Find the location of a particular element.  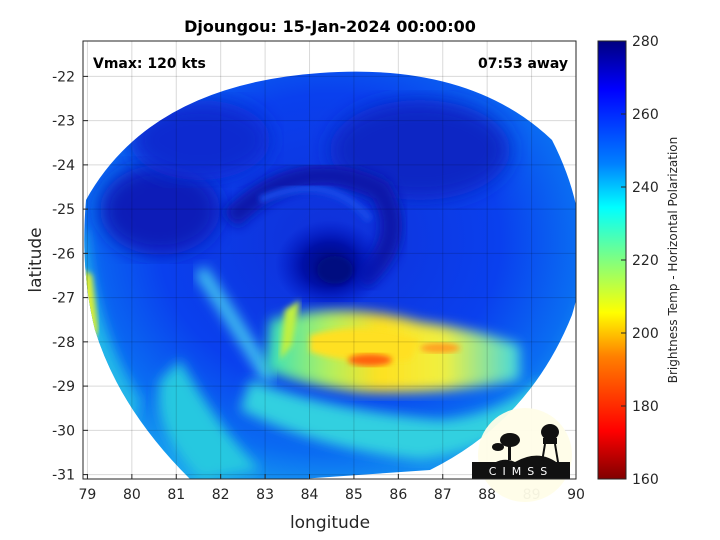

colorbar-tick-label: 240 is located at coordinates (645, 188).